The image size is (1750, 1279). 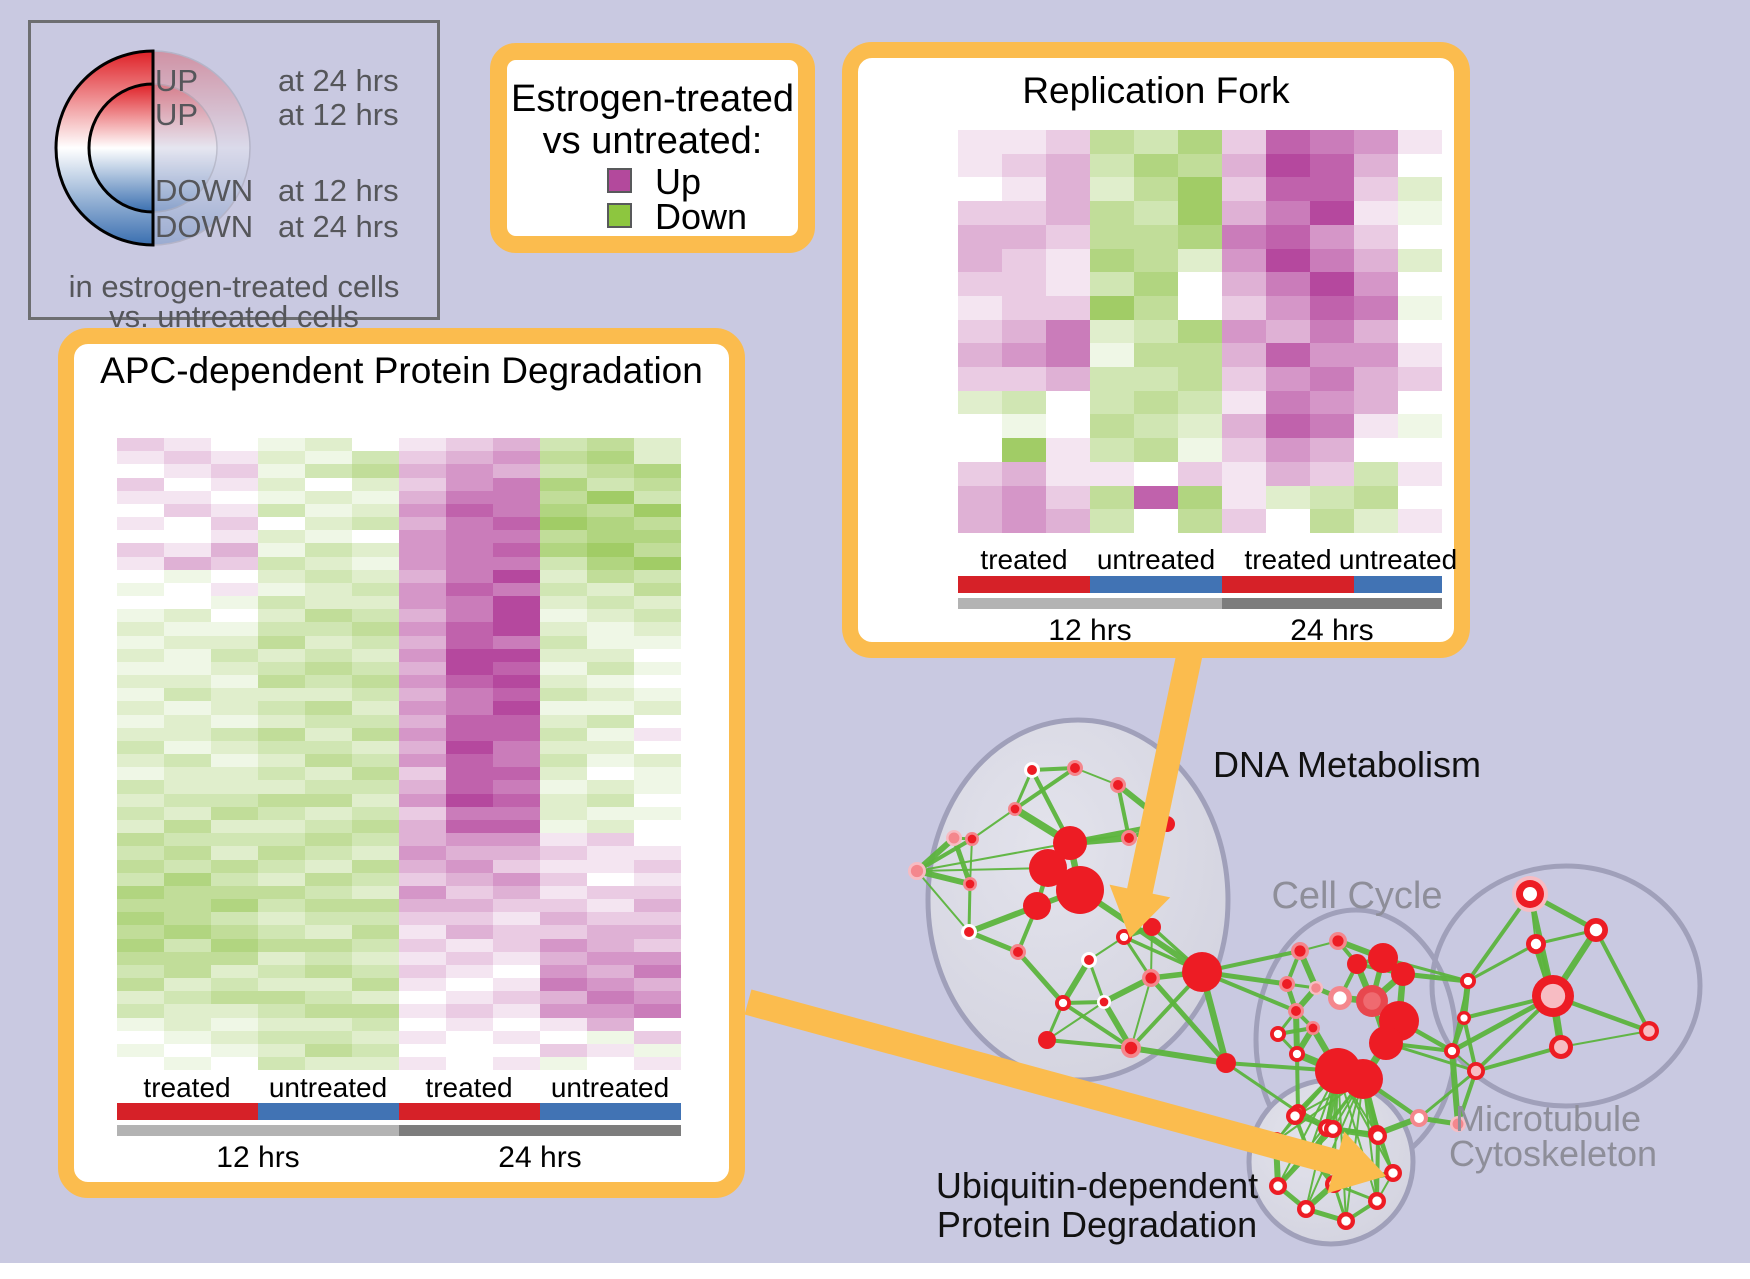 I want to click on updown-legend-title-line1: Estrogen-treated, so click(x=652, y=99).